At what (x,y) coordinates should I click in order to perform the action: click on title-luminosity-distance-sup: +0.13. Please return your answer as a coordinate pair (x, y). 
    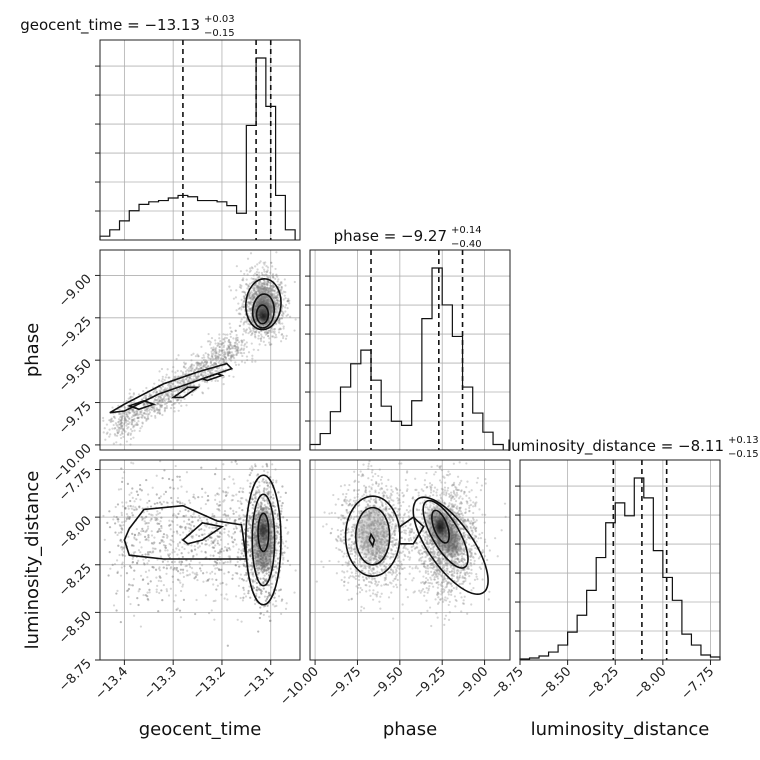
    Looking at the image, I should click on (743, 440).